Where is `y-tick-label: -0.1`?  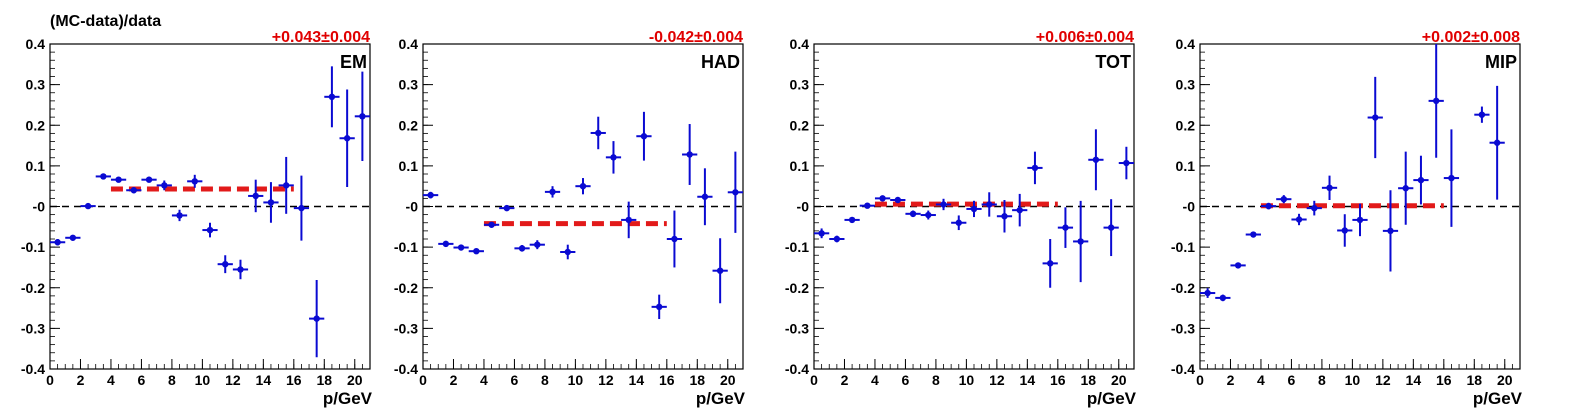
y-tick-label: -0.1 is located at coordinates (1183, 247).